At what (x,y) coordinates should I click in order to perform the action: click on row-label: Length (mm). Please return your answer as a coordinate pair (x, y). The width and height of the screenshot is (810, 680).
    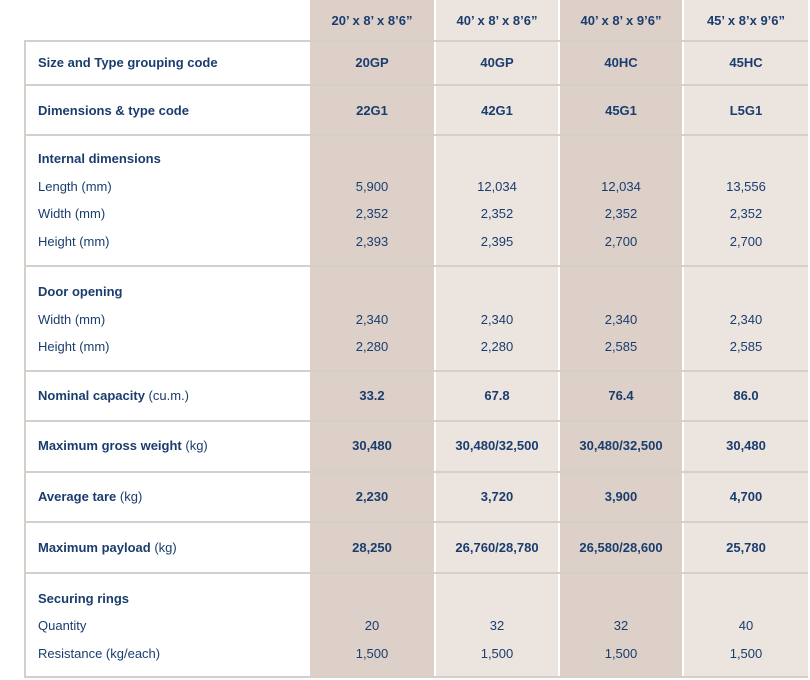
    Looking at the image, I should click on (75, 186).